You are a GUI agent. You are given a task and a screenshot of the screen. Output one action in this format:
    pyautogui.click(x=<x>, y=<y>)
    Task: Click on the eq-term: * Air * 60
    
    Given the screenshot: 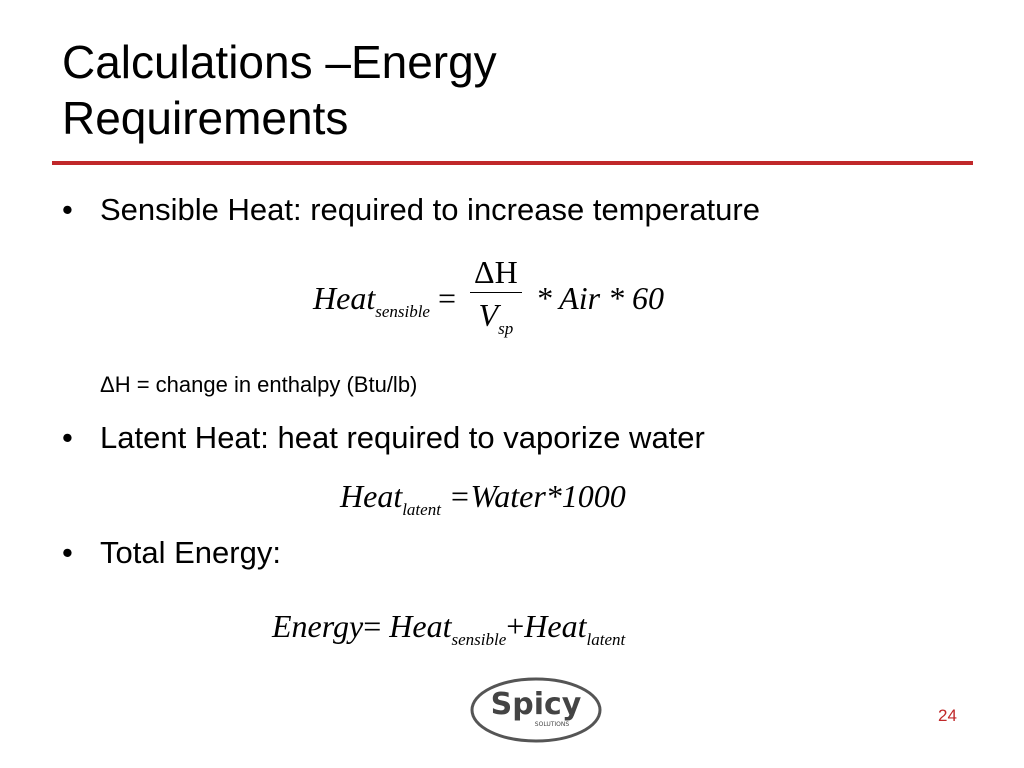 What is the action you would take?
    pyautogui.click(x=600, y=297)
    